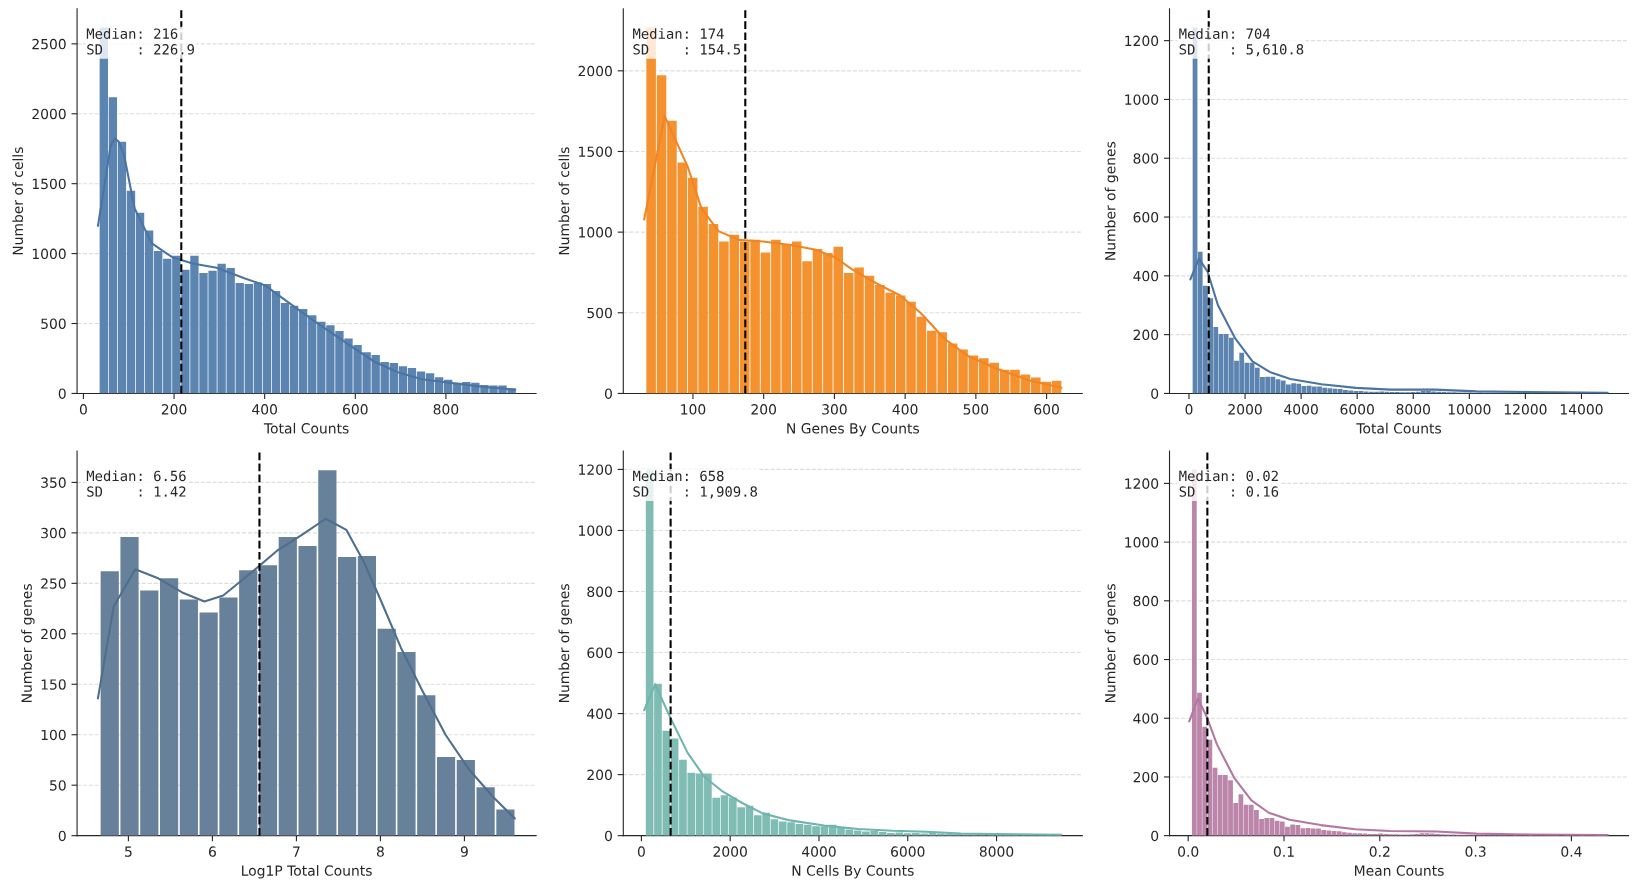  I want to click on x-axis-title: N Cells By Counts, so click(853, 872).